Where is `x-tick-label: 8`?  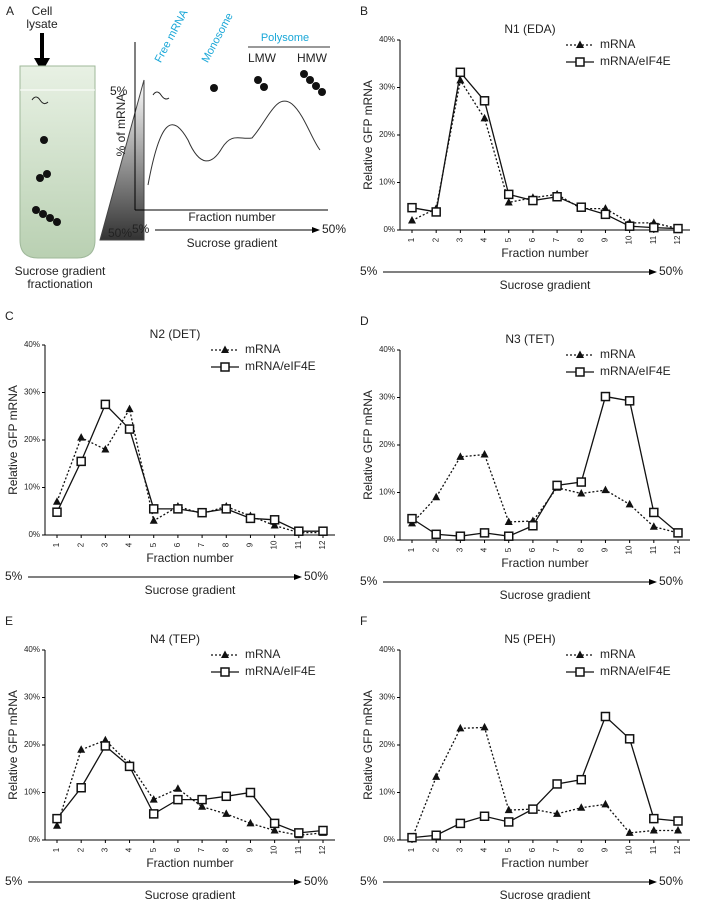
x-tick-label: 8 is located at coordinates (225, 849).